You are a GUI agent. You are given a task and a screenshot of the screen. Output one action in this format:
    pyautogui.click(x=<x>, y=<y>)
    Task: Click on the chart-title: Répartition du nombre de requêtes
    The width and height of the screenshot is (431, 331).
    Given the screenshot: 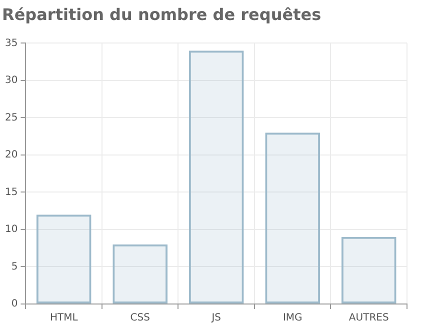 What is the action you would take?
    pyautogui.click(x=162, y=14)
    